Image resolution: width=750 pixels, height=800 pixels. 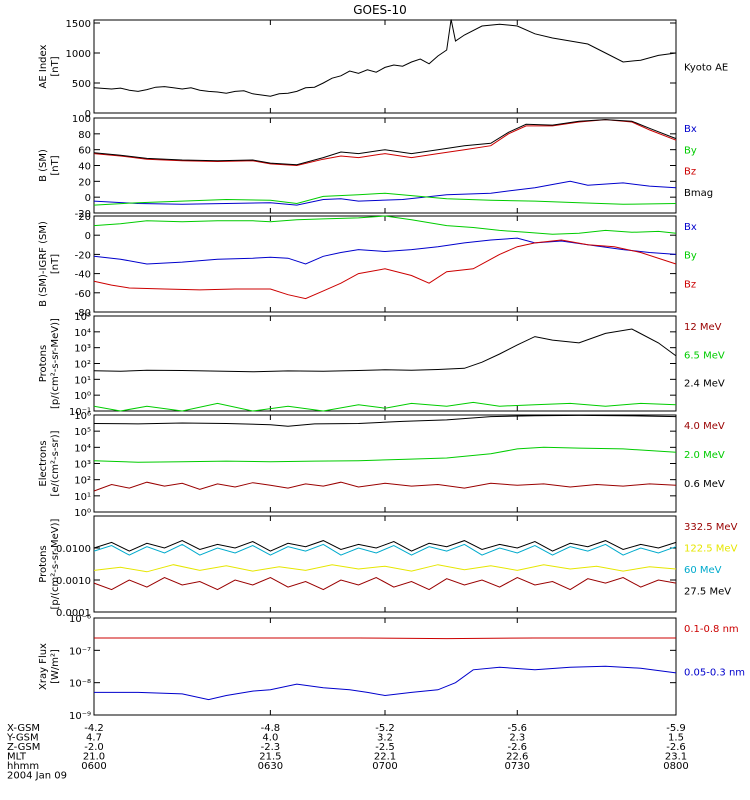 I want to click on y-tick-label: 60, so click(x=84, y=151).